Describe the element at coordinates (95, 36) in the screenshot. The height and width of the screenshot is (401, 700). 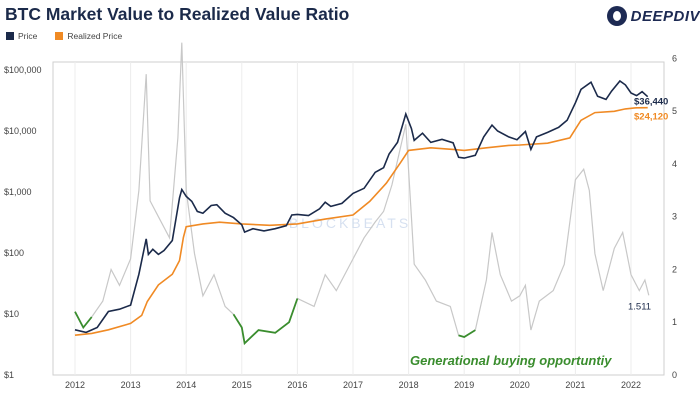
I see `legend-label-realized-price: Realized Price` at that location.